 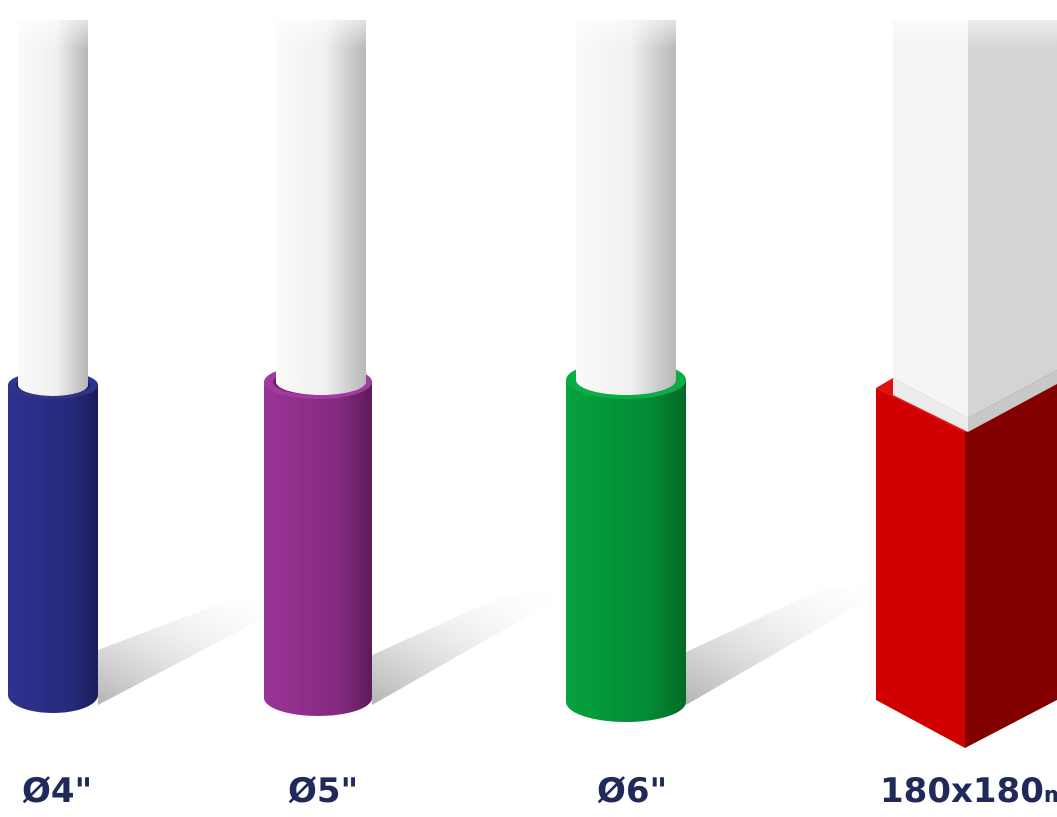 What do you see at coordinates (53, 549) in the screenshot?
I see `sleeve-4in` at bounding box center [53, 549].